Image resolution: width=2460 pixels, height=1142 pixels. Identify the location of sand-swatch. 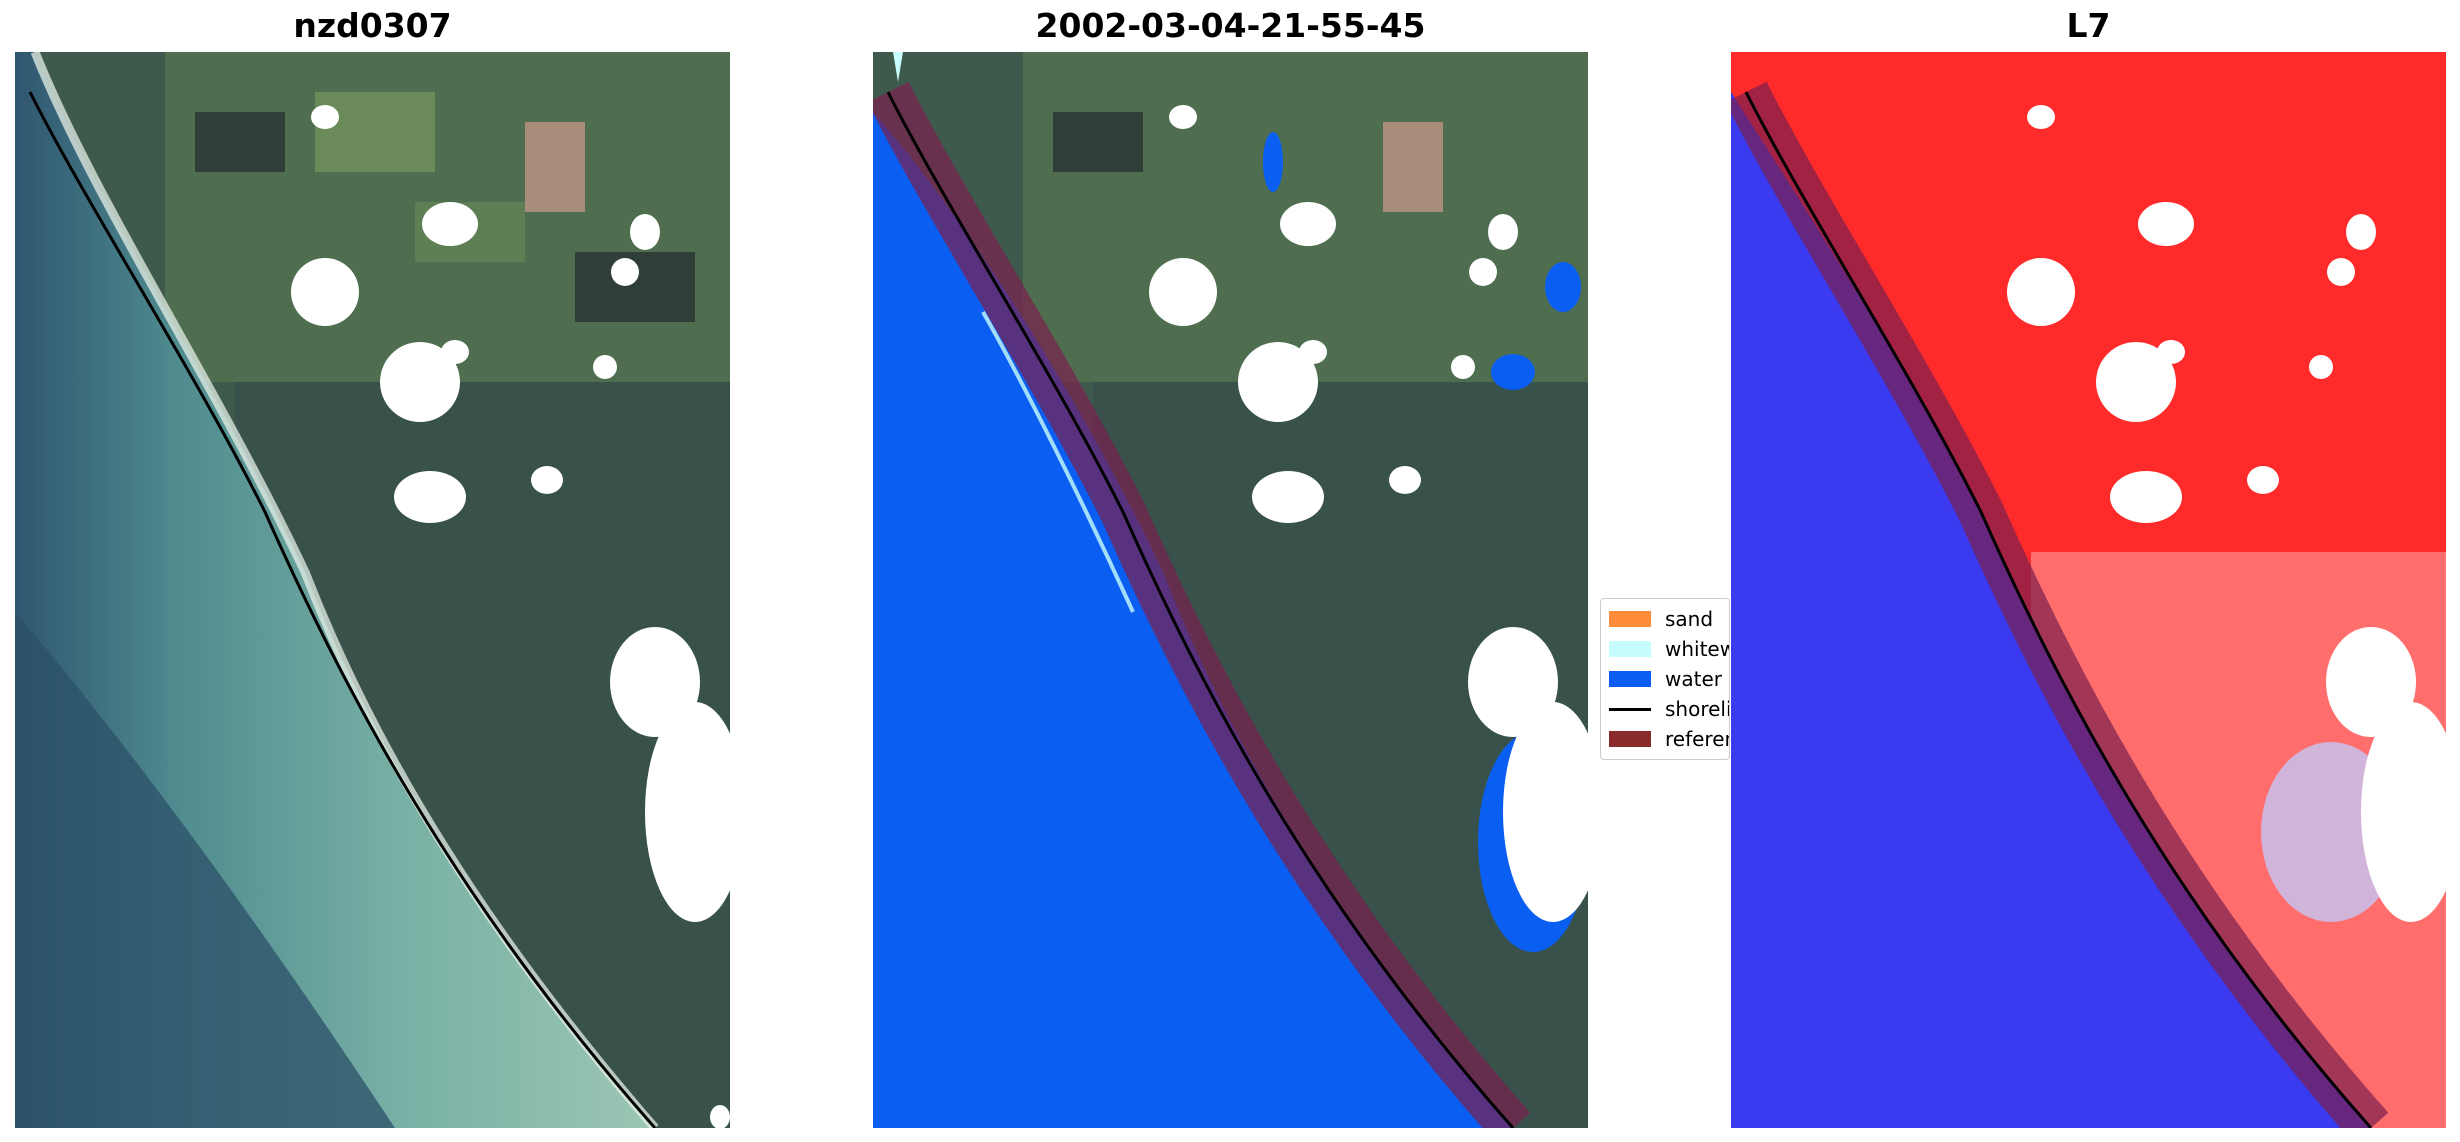
(1630, 619).